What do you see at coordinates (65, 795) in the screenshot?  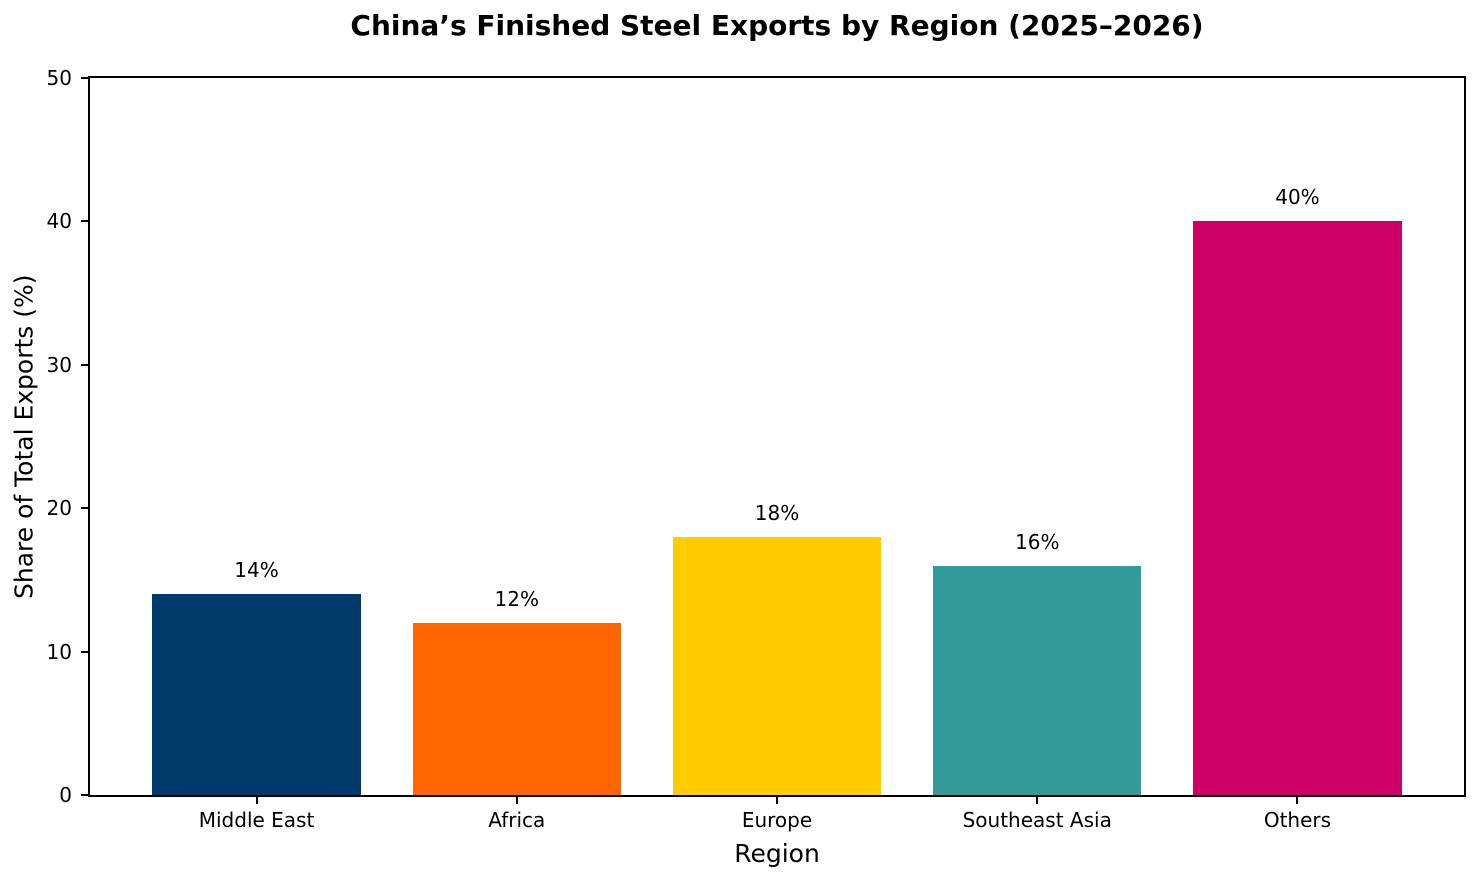 I see `y-tick-label-0: 0` at bounding box center [65, 795].